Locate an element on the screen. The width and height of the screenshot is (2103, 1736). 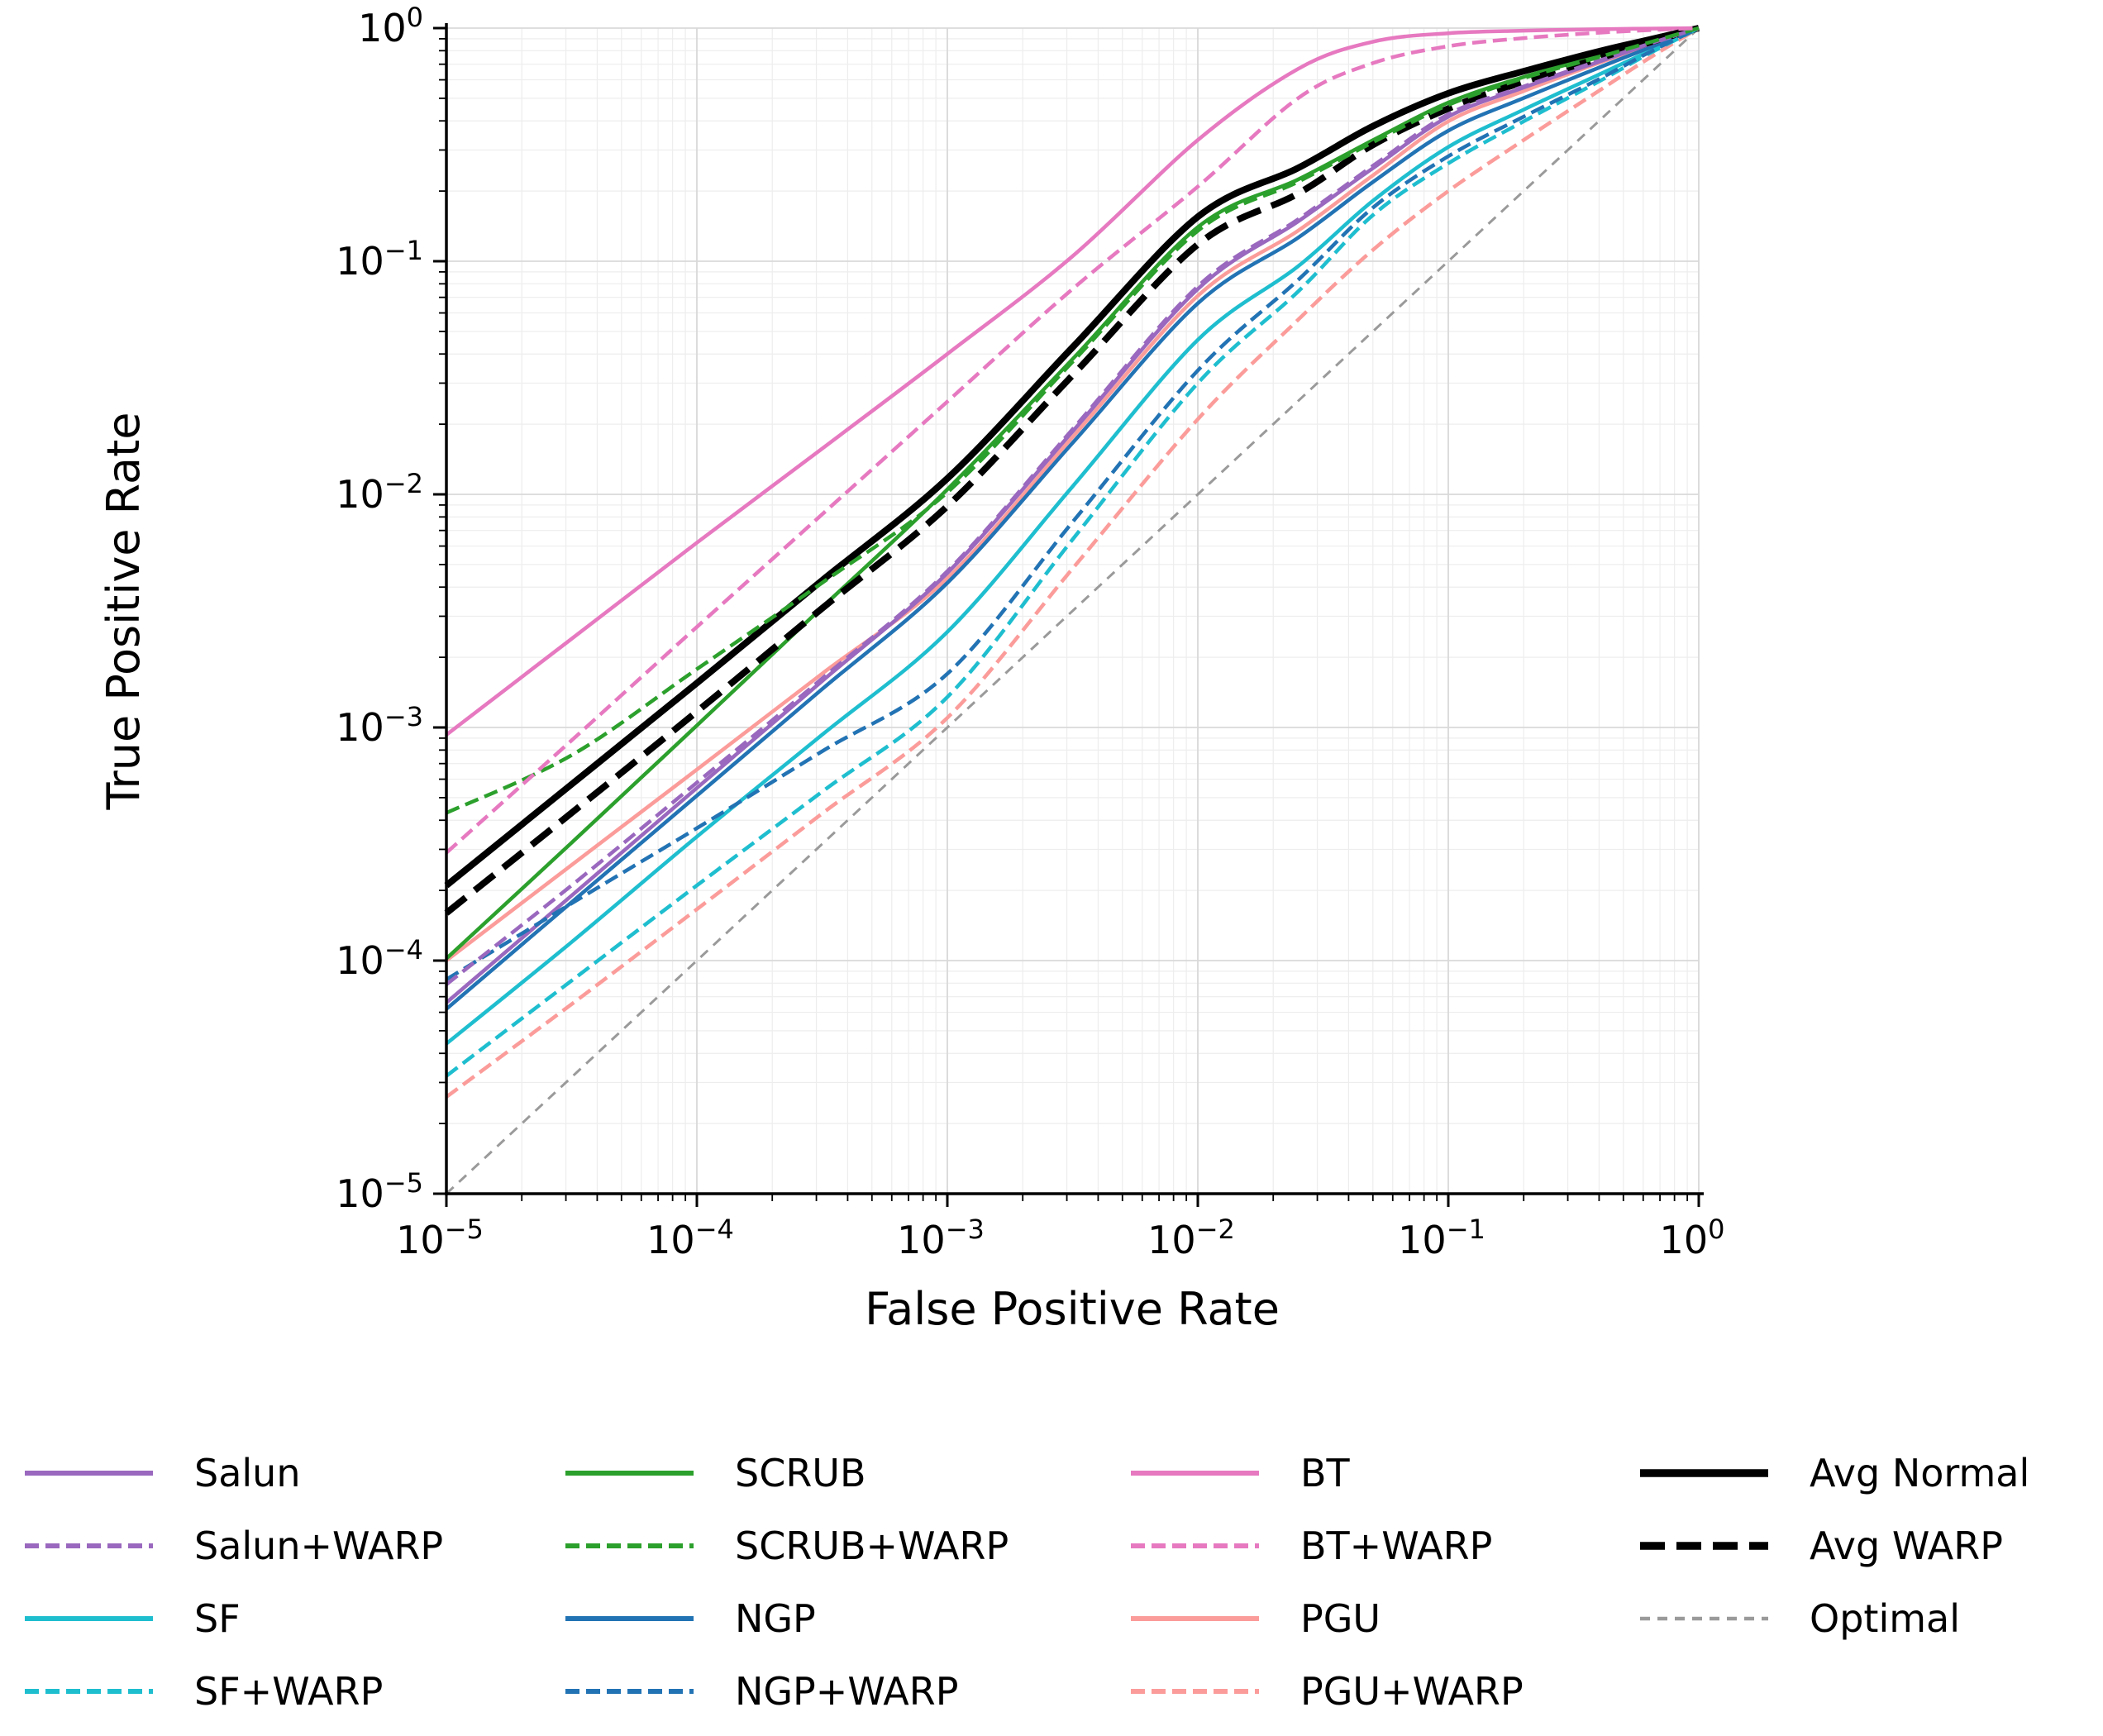
legend-item-pgu-plus-warp: PGU+WARP is located at coordinates (1328, 1691).